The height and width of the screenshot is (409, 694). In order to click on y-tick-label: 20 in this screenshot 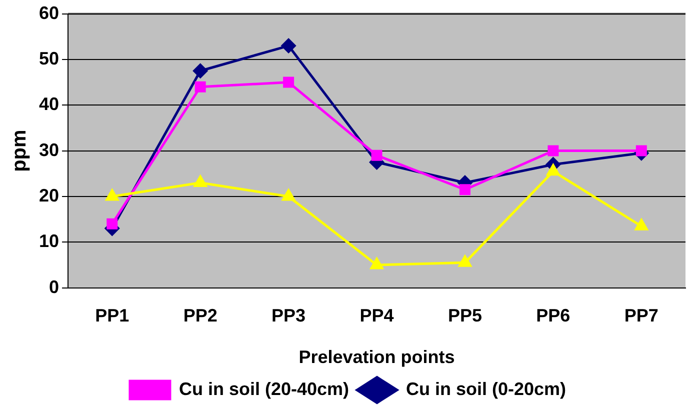, I will do `click(49, 195)`.